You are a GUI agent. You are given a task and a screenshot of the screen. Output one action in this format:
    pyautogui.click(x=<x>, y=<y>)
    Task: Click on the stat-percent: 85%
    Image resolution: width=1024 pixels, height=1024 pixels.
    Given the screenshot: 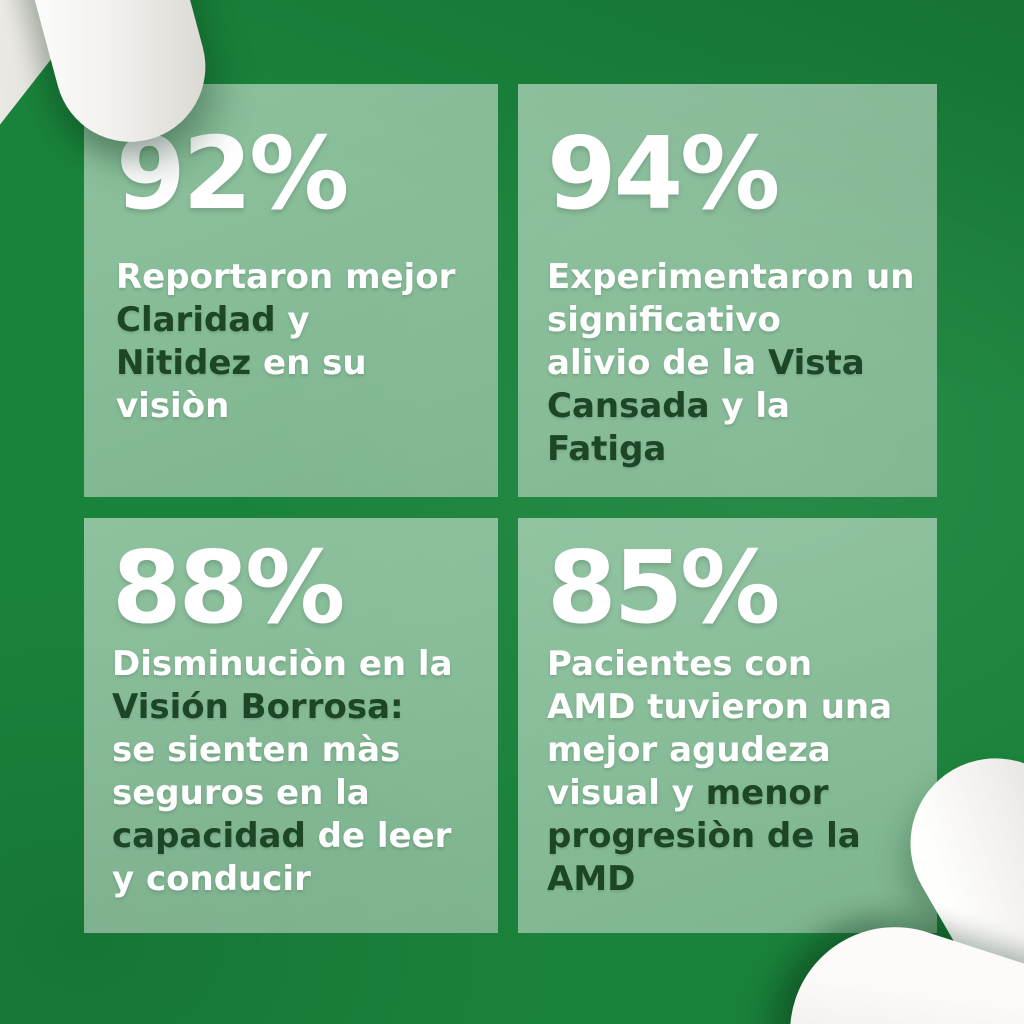 What is the action you would take?
    pyautogui.click(x=663, y=587)
    